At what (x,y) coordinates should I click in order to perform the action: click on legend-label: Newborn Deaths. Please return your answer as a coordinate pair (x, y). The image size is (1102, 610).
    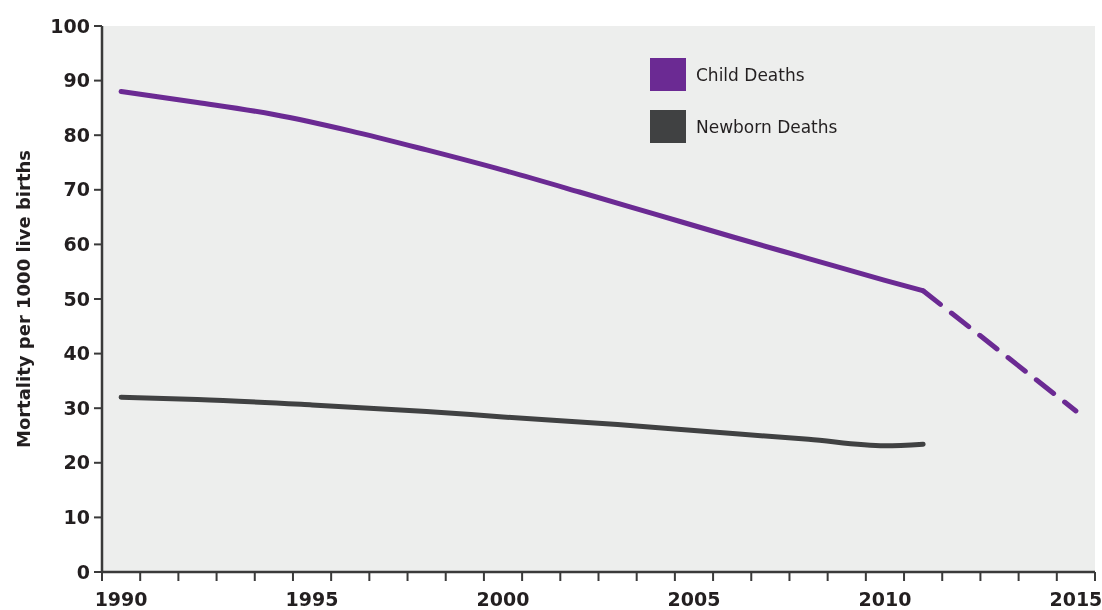
    Looking at the image, I should click on (767, 126).